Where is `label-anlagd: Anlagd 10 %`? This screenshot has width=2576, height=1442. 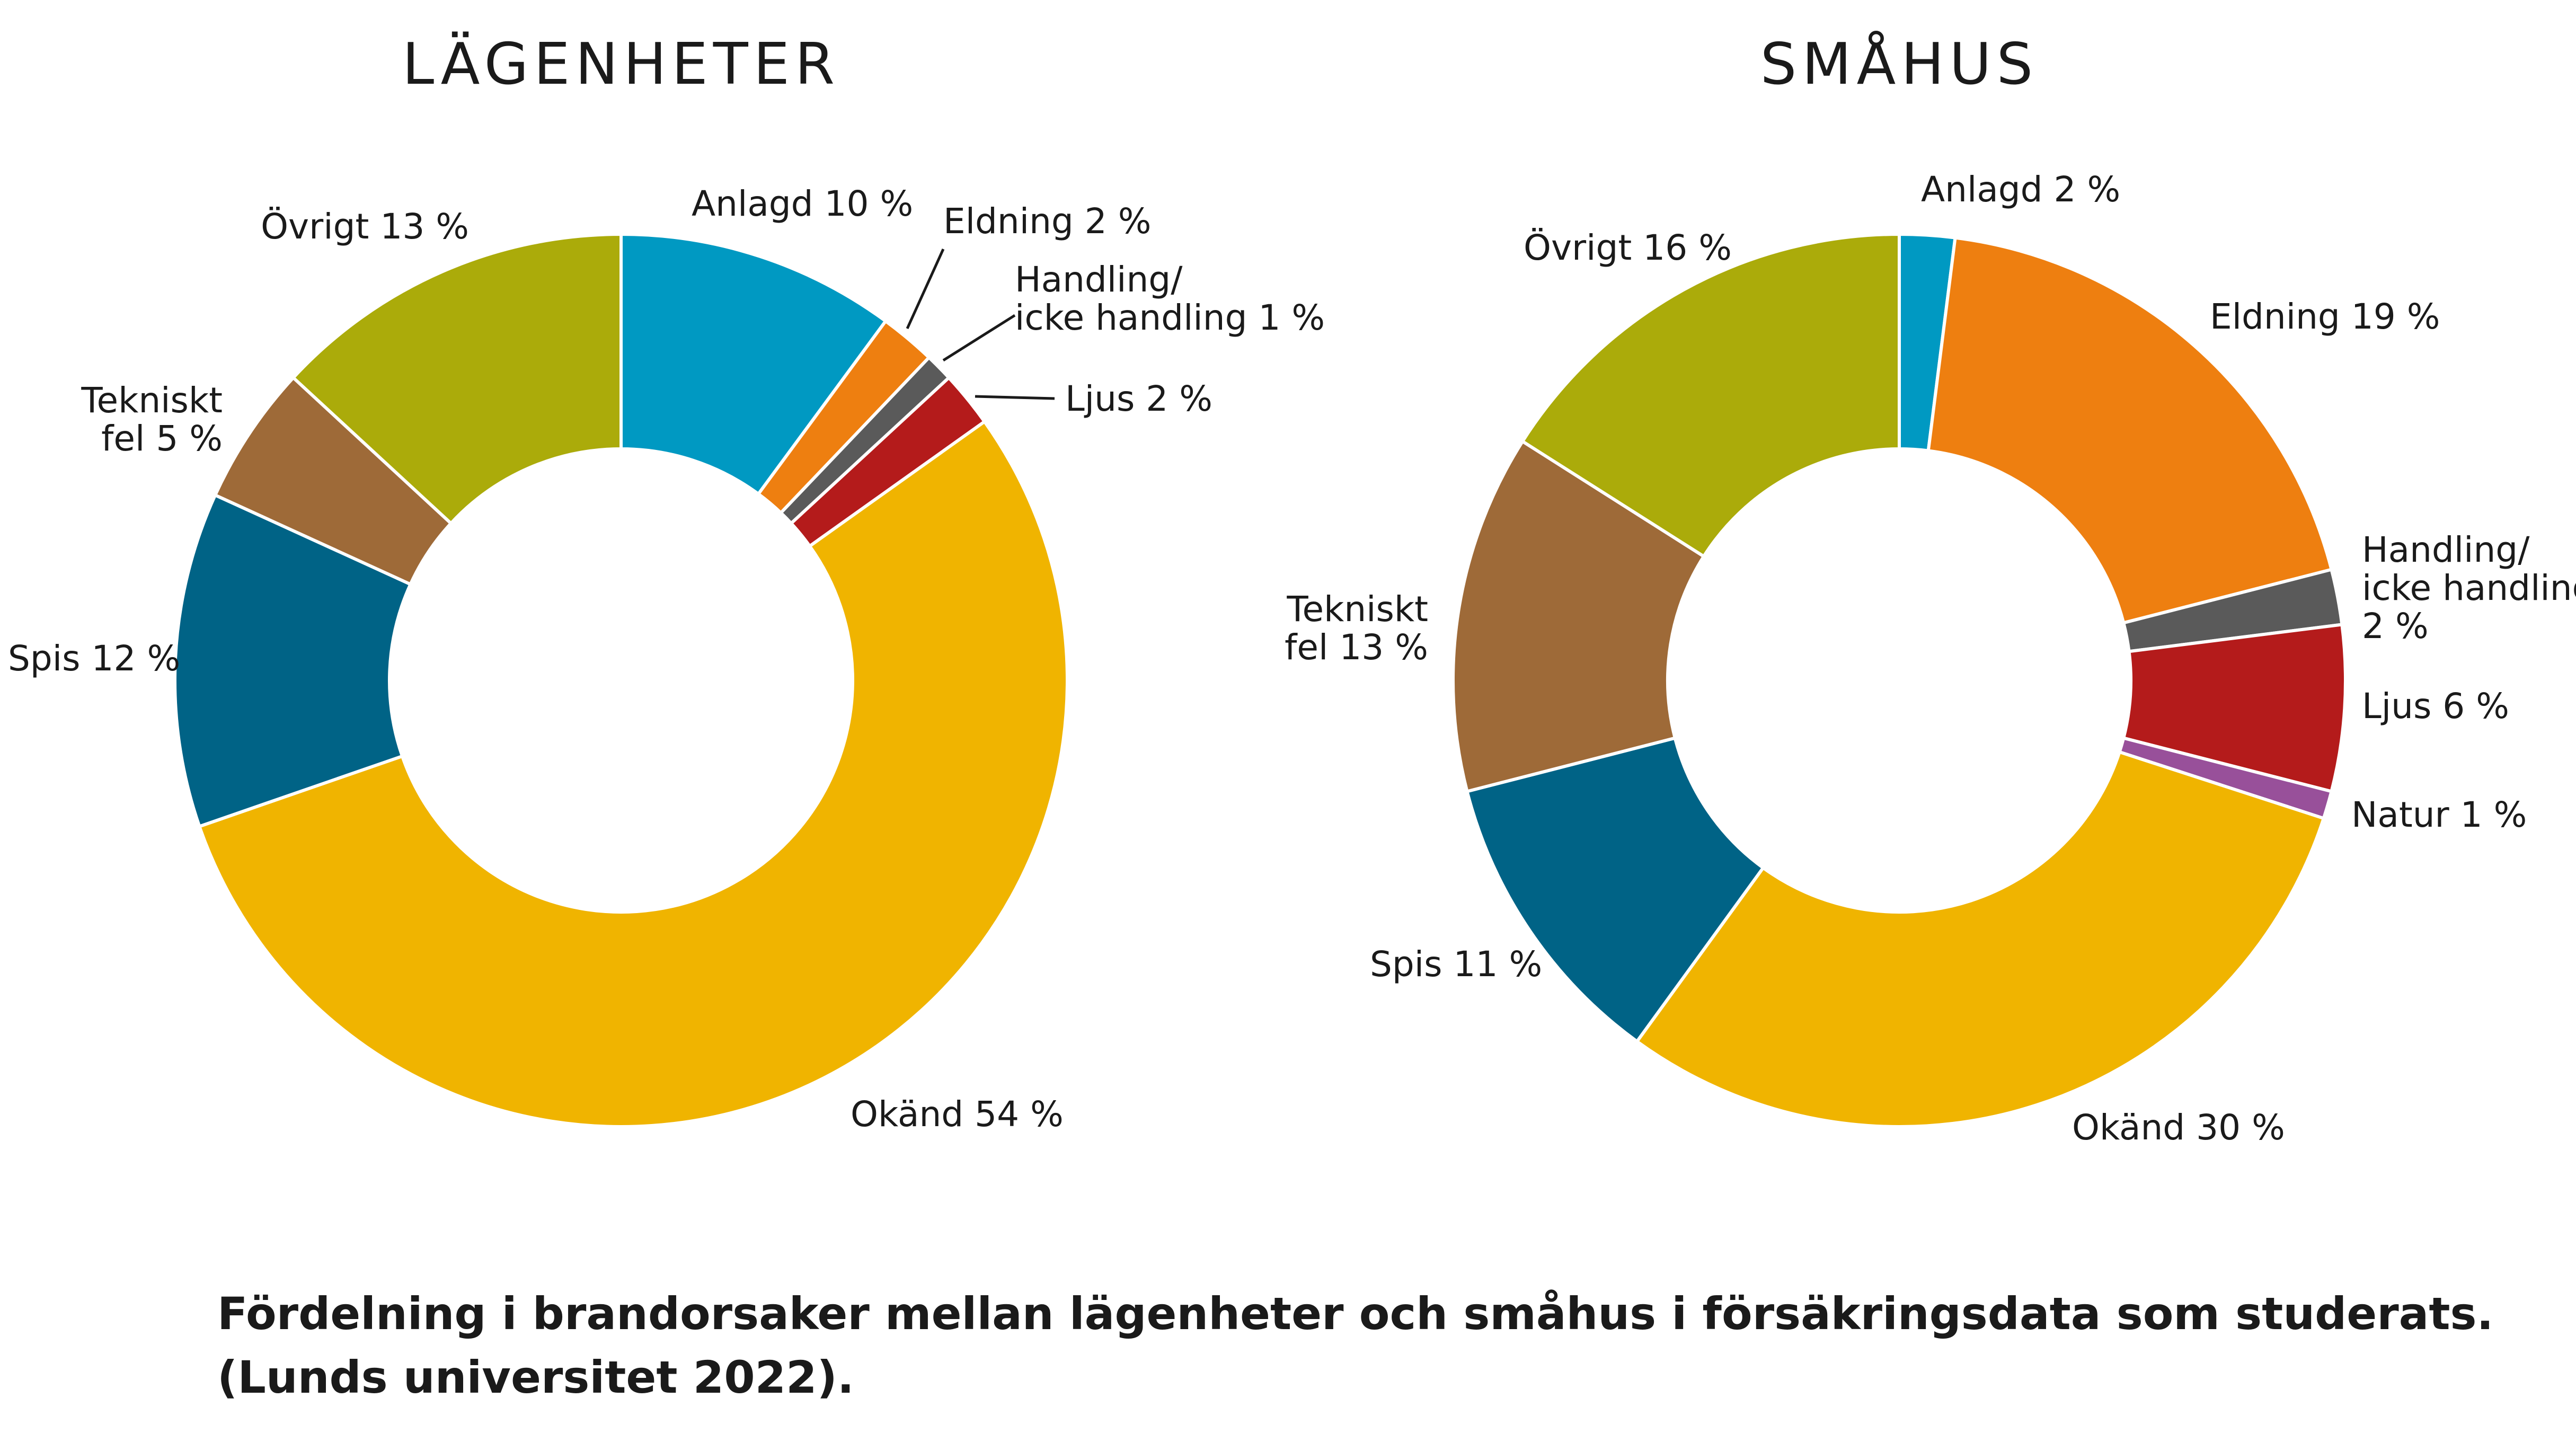 label-anlagd: Anlagd 10 % is located at coordinates (802, 203).